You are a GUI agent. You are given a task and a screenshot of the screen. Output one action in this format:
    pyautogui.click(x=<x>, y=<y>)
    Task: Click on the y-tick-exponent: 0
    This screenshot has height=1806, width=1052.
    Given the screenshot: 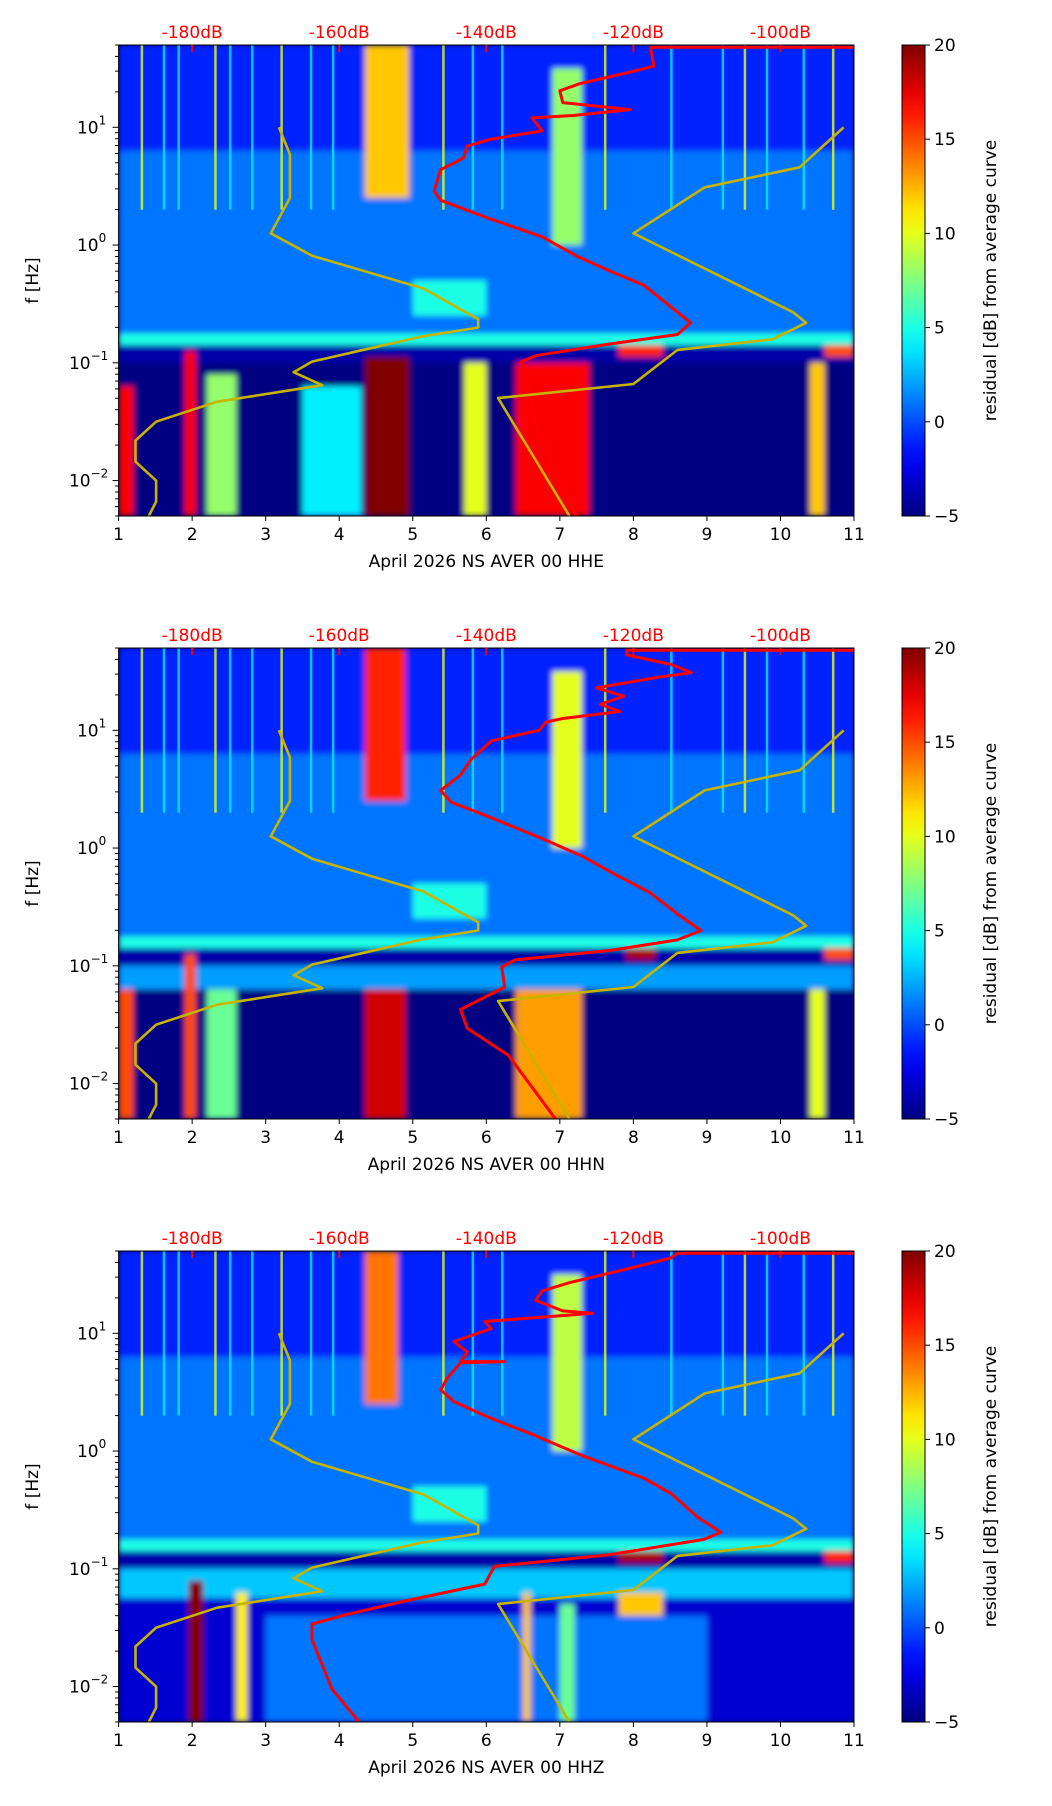 What is the action you would take?
    pyautogui.click(x=103, y=841)
    